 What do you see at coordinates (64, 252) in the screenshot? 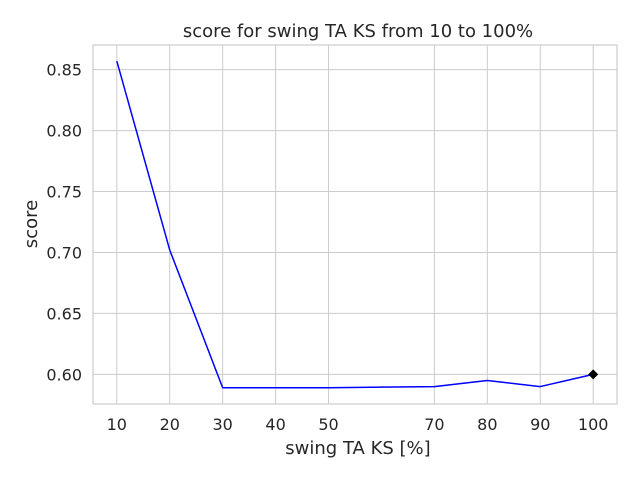
I see `y-tick-label: 0.70` at bounding box center [64, 252].